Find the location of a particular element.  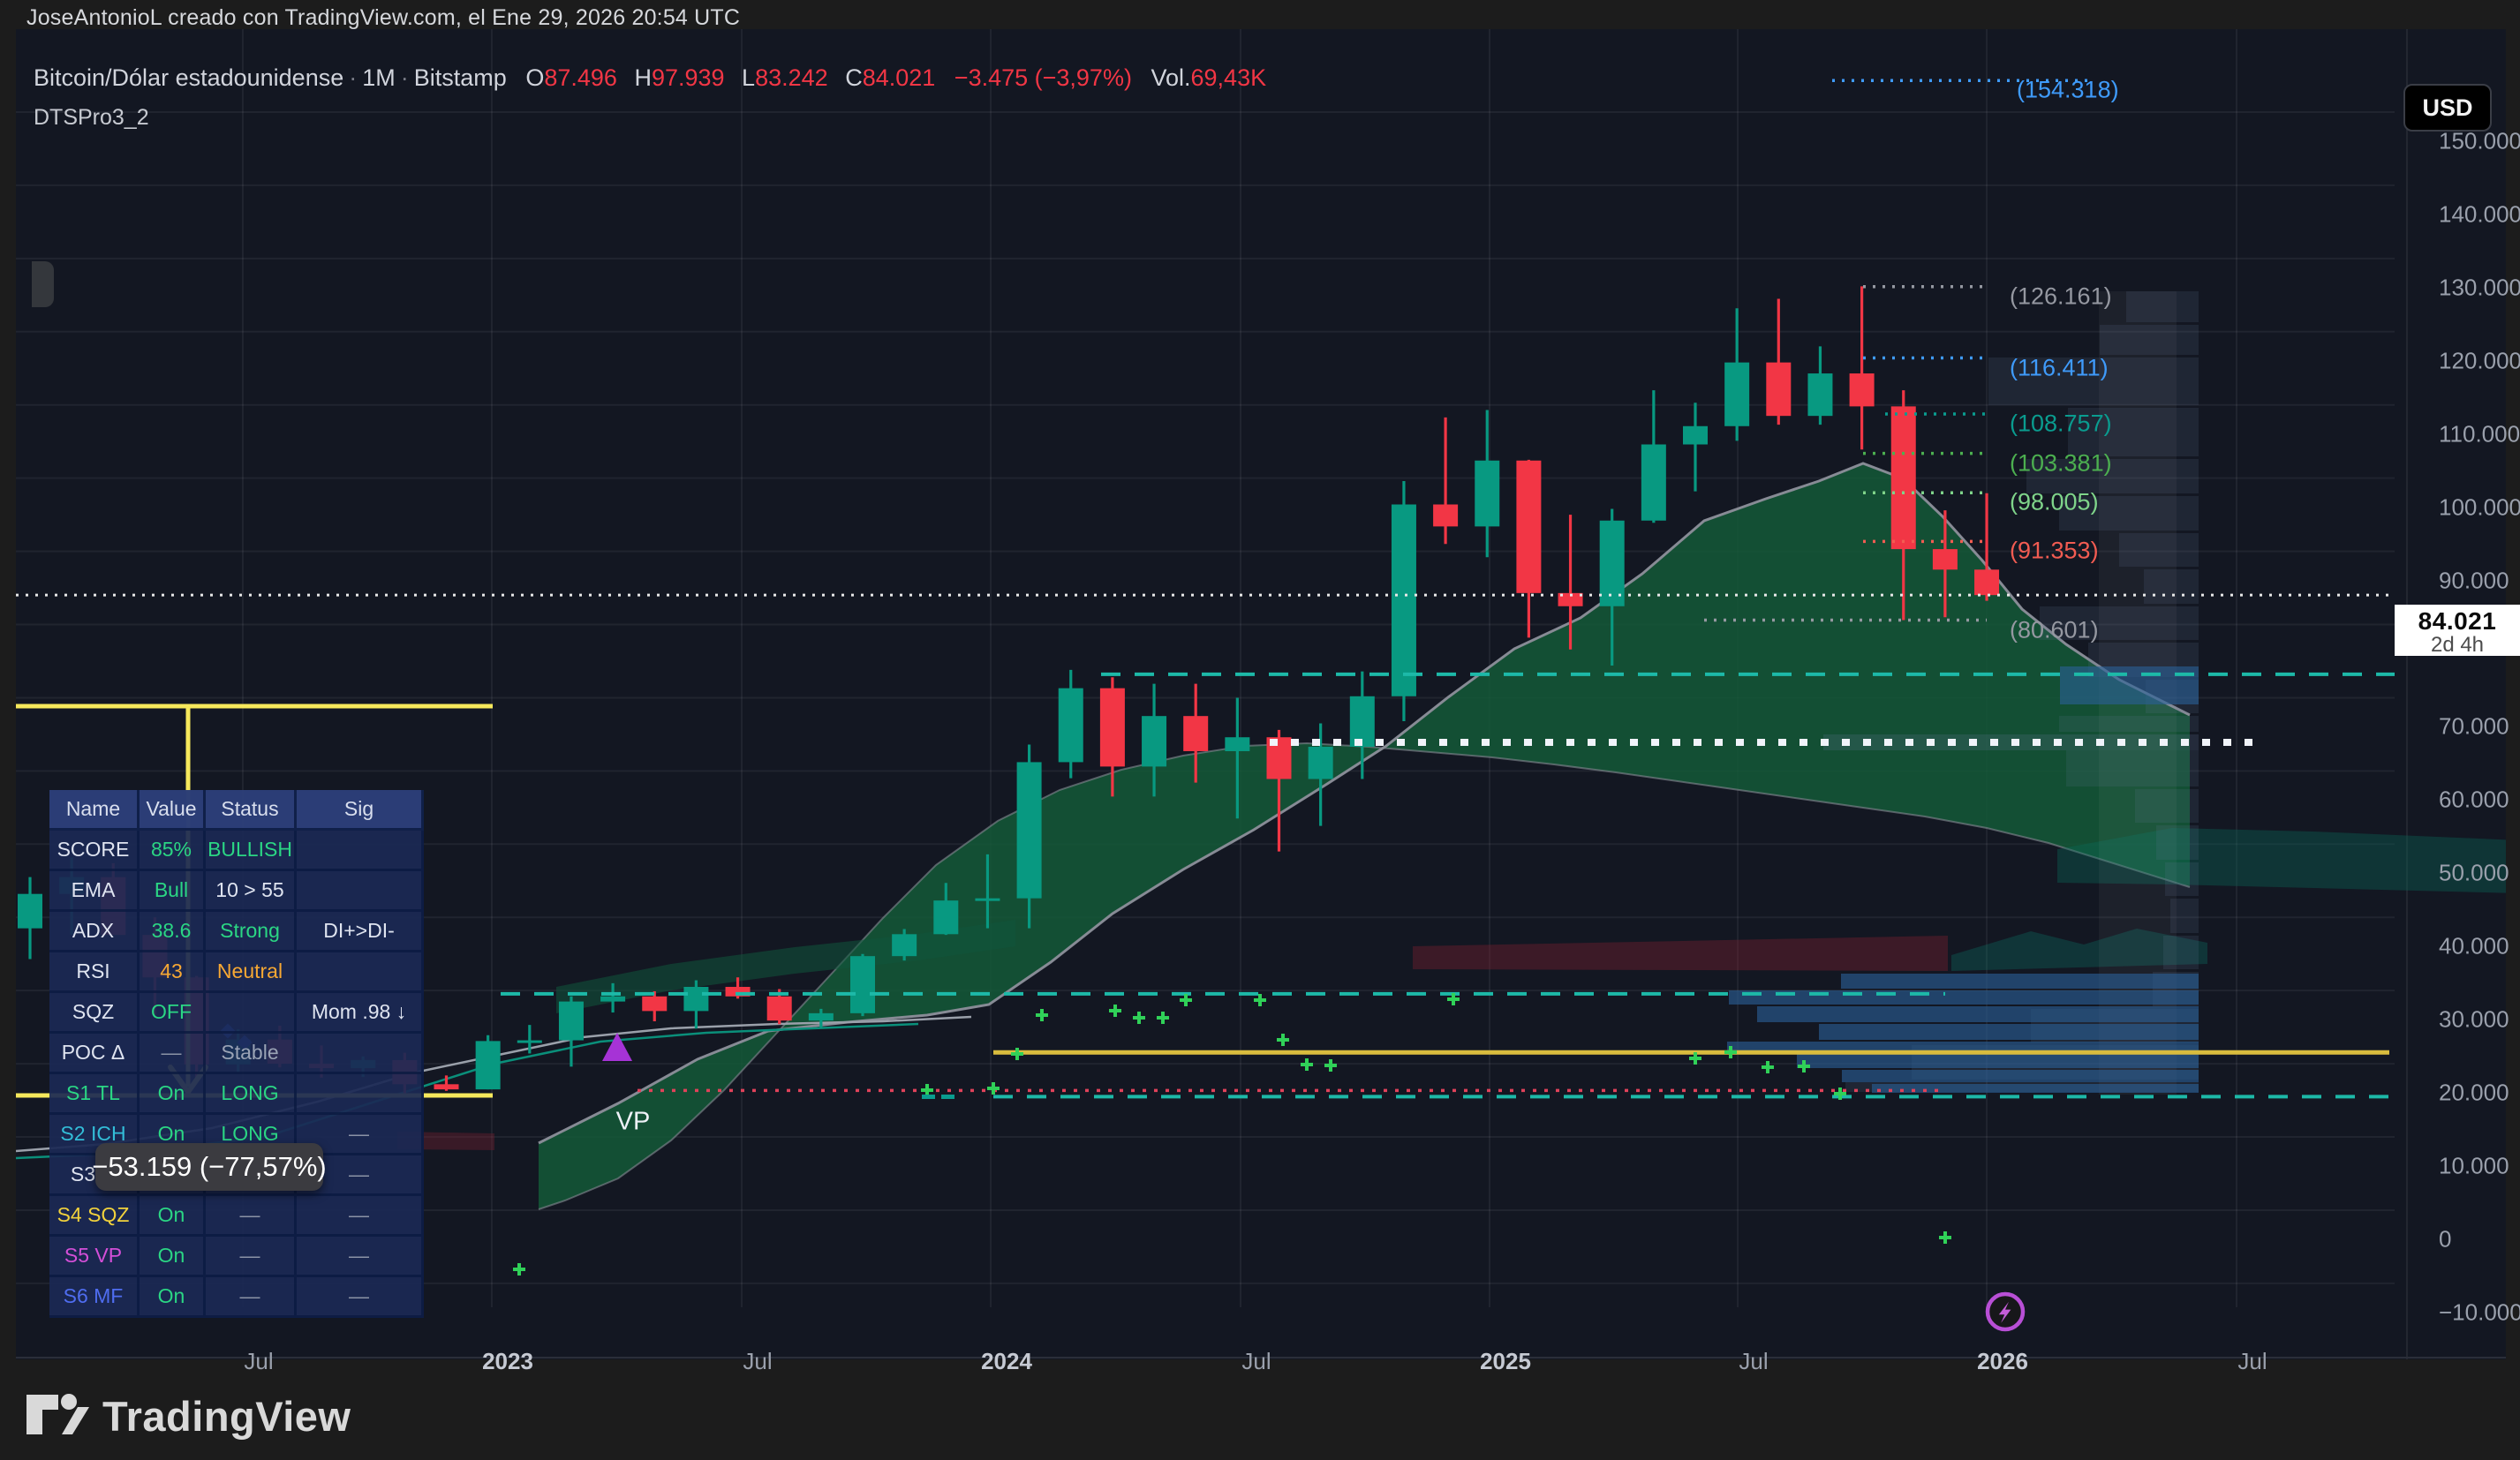

price-tick: 100.000 is located at coordinates (2479, 507).